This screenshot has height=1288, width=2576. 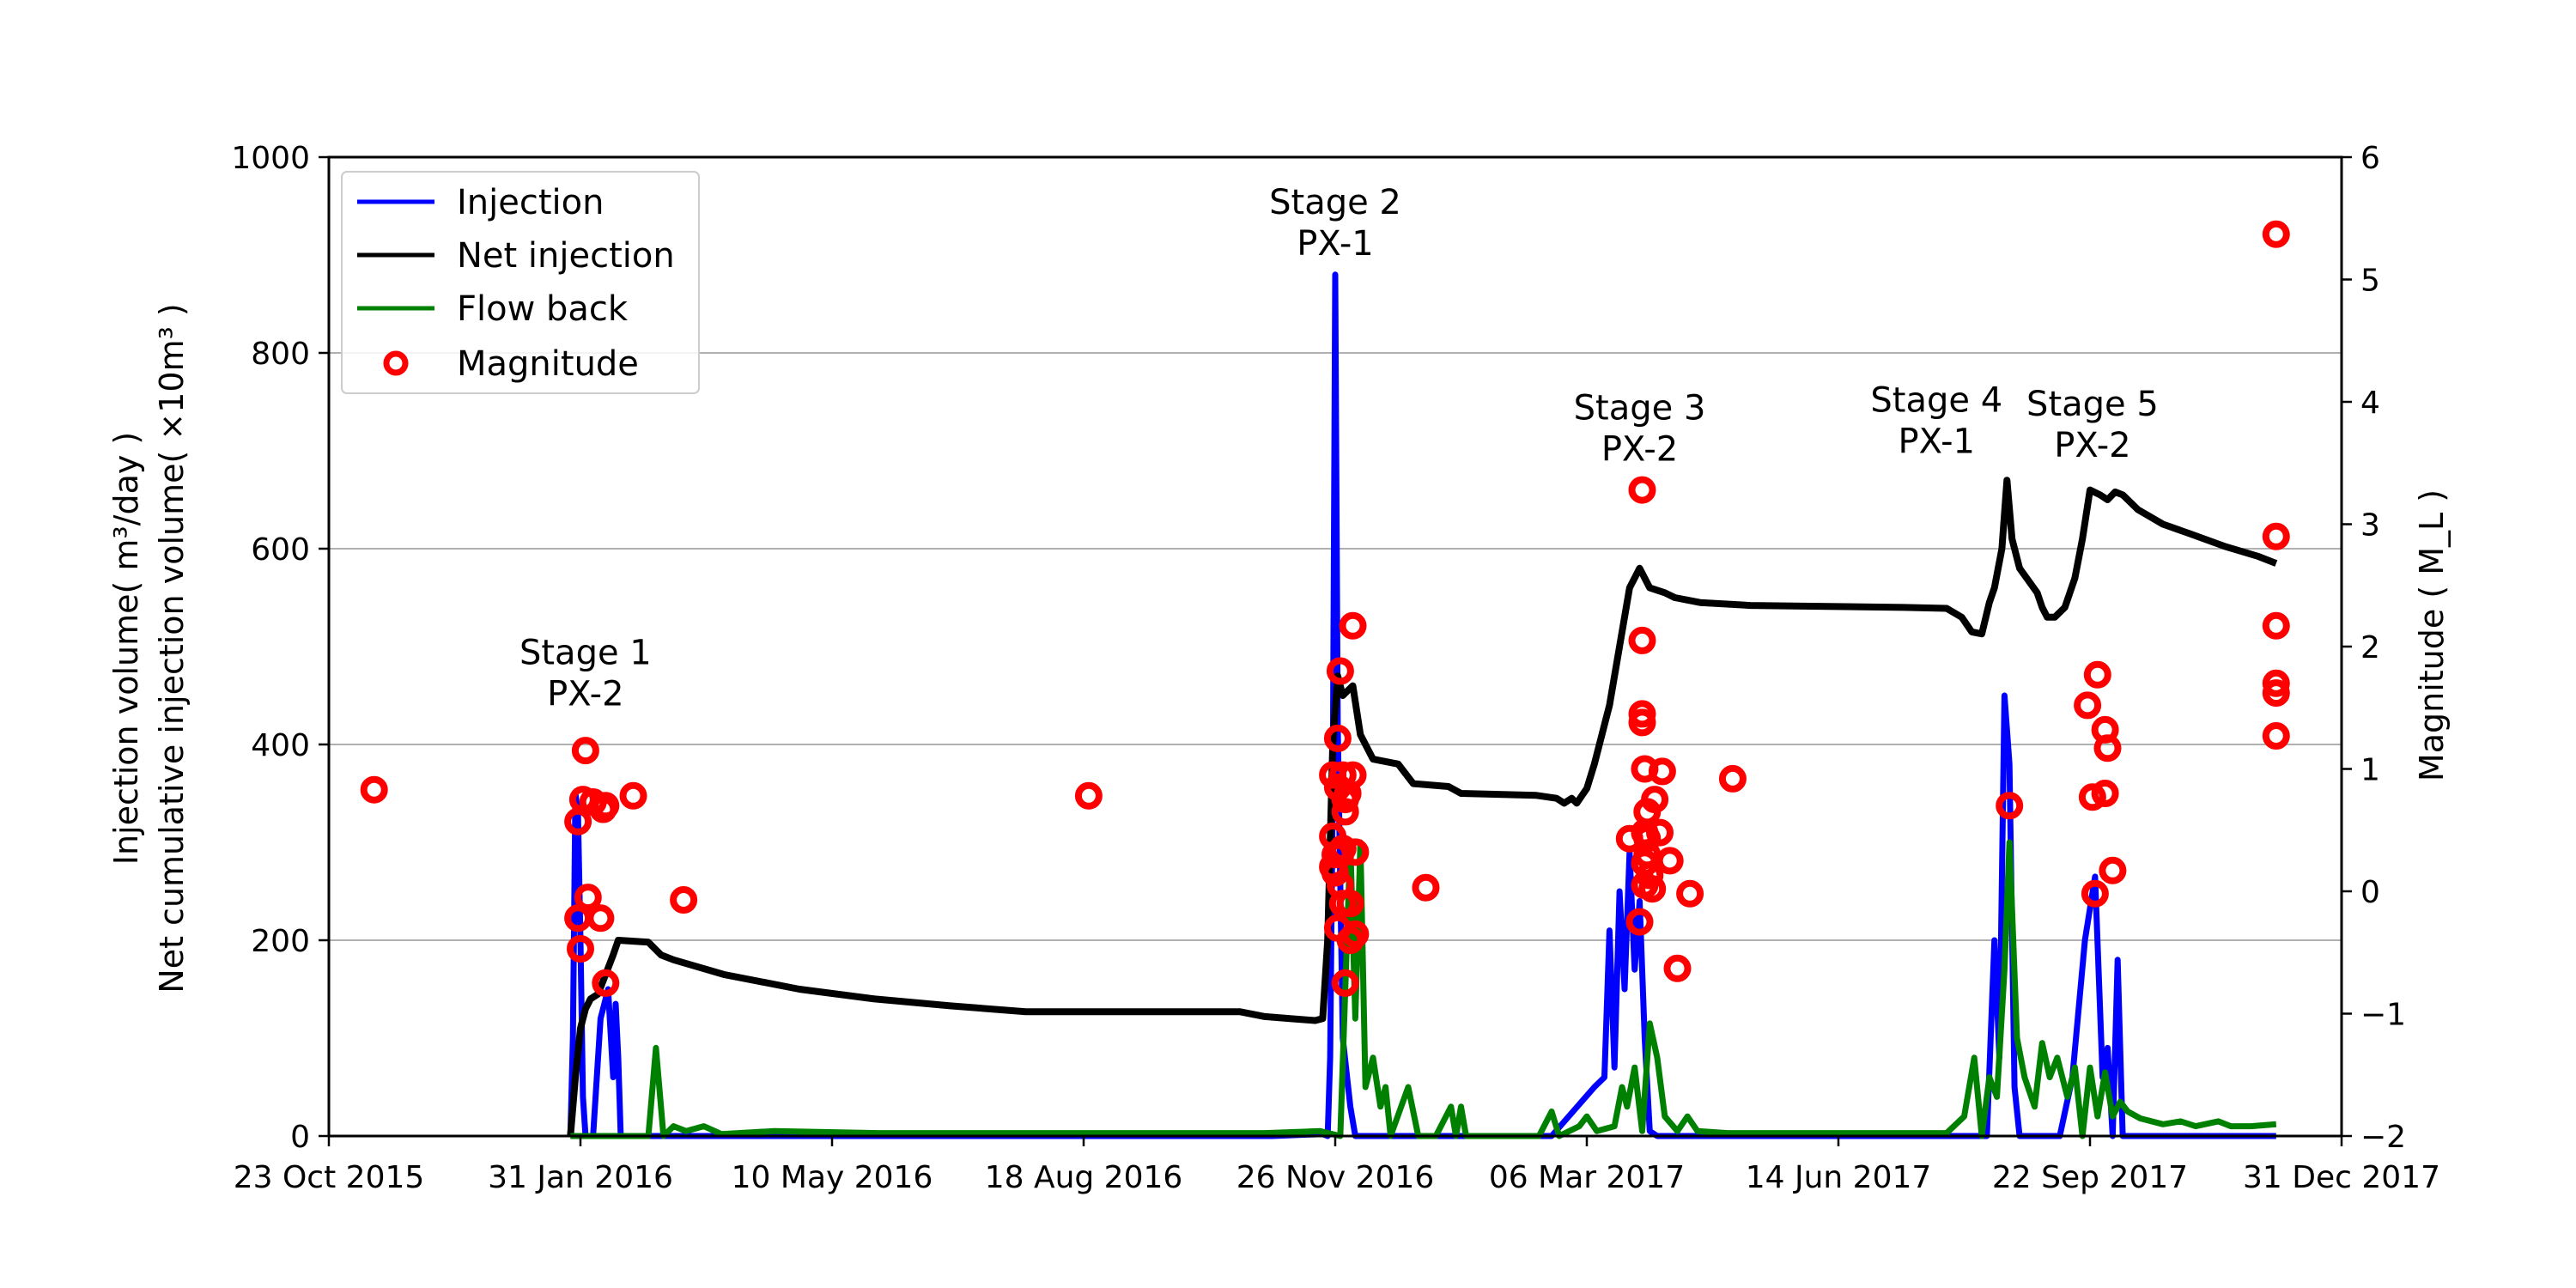 I want to click on y-right-tick-label: 3, so click(x=2370, y=526).